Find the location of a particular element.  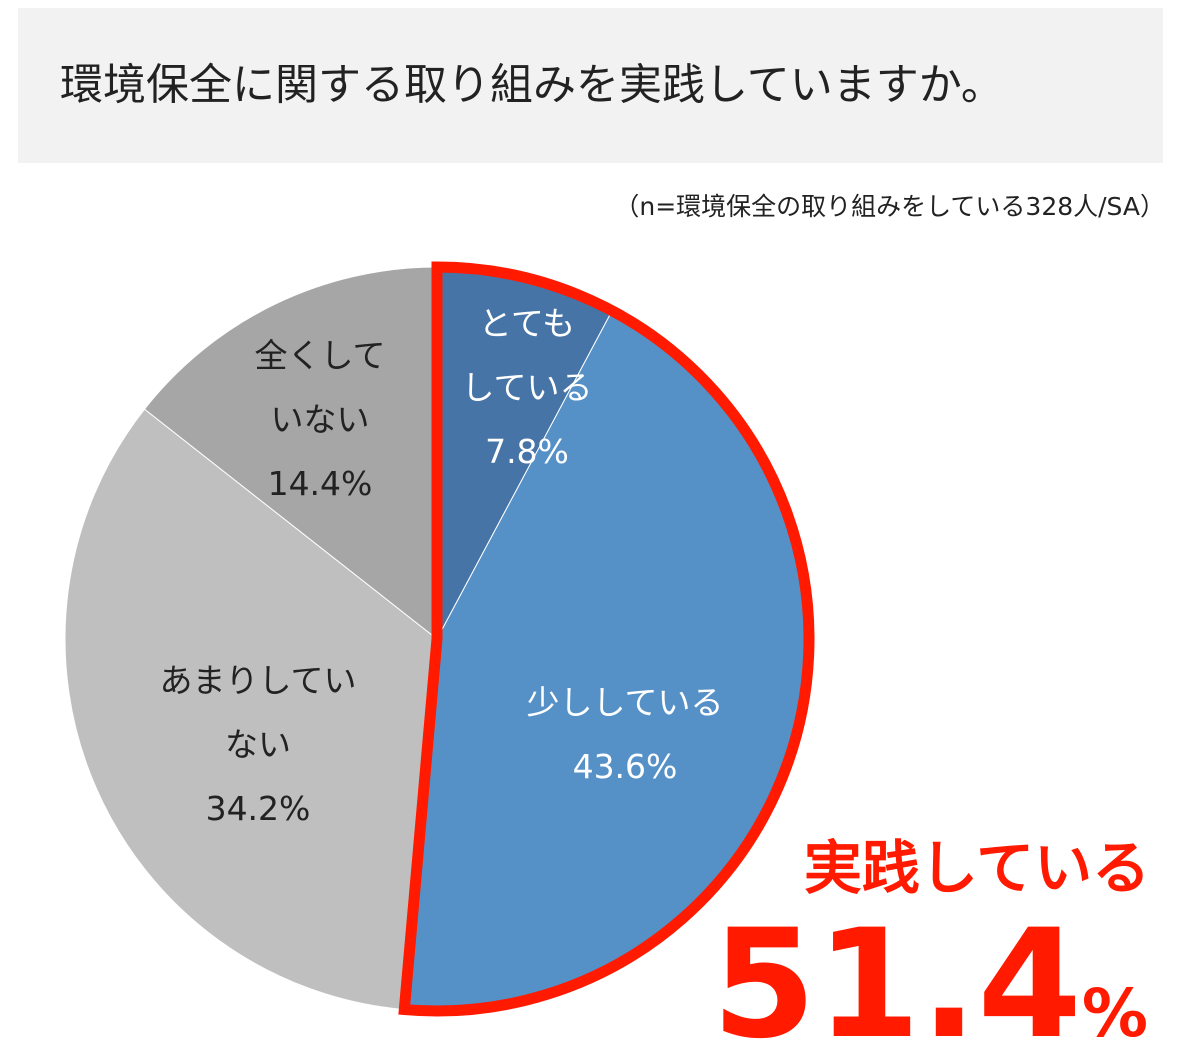

value-label: 14.4% is located at coordinates (320, 483).